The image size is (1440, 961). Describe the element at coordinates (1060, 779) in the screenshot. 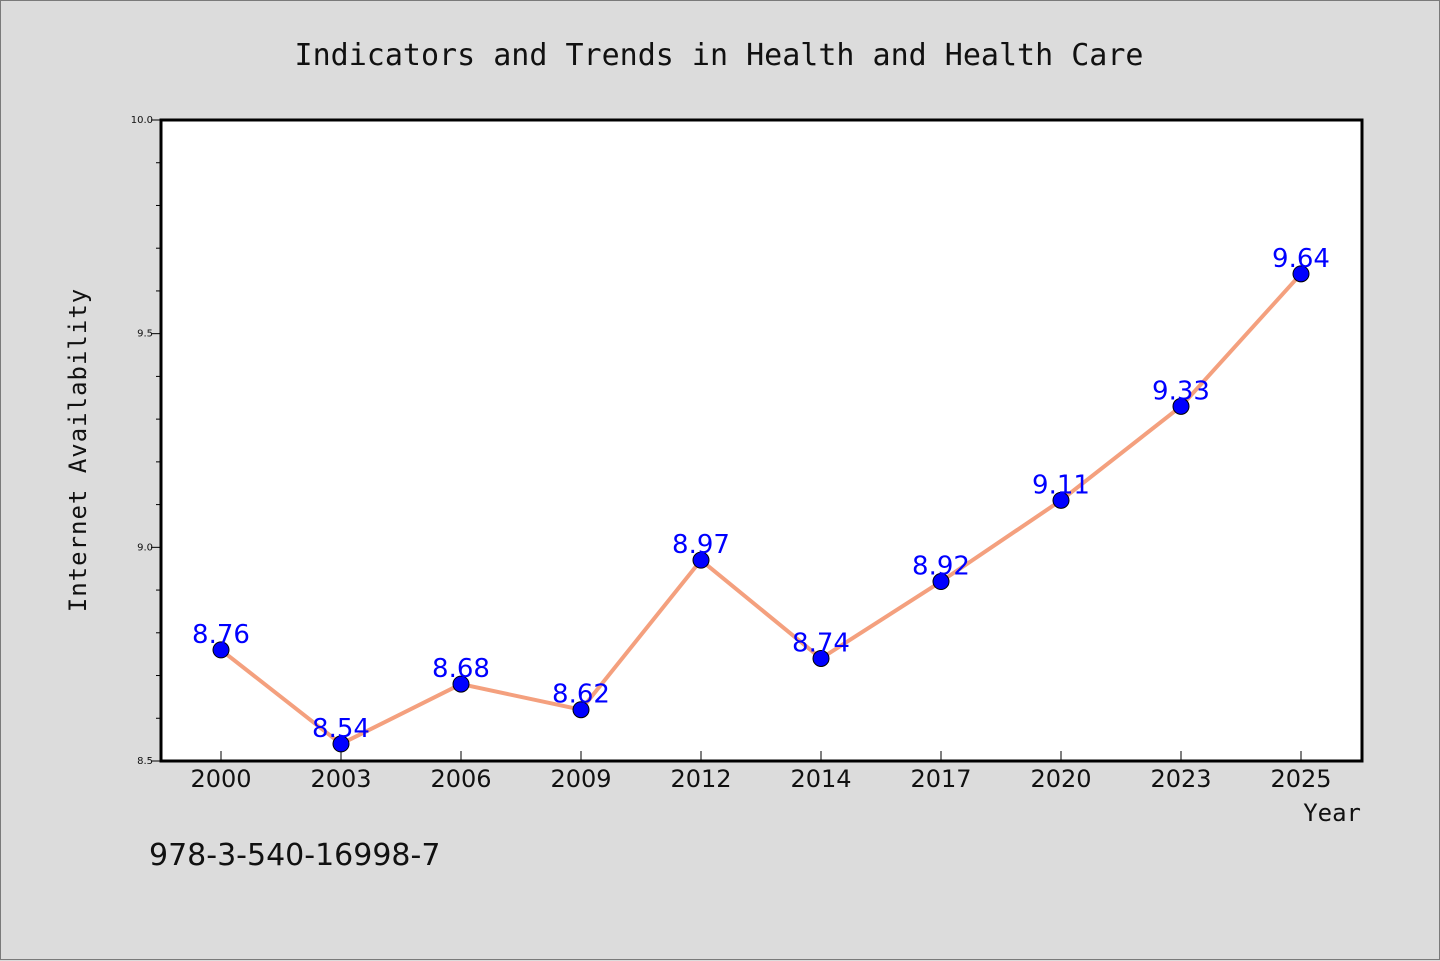

I see `x-tick-label: 2020` at that location.